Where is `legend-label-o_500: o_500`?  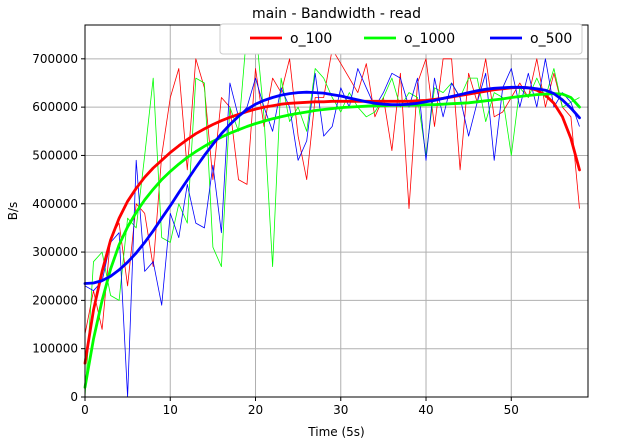
legend-label-o_500: o_500 is located at coordinates (551, 39).